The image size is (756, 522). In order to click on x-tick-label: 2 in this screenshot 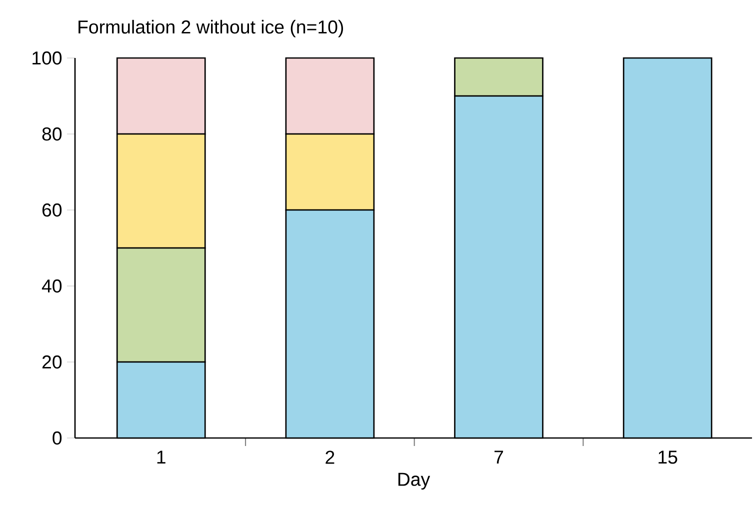, I will do `click(330, 457)`.